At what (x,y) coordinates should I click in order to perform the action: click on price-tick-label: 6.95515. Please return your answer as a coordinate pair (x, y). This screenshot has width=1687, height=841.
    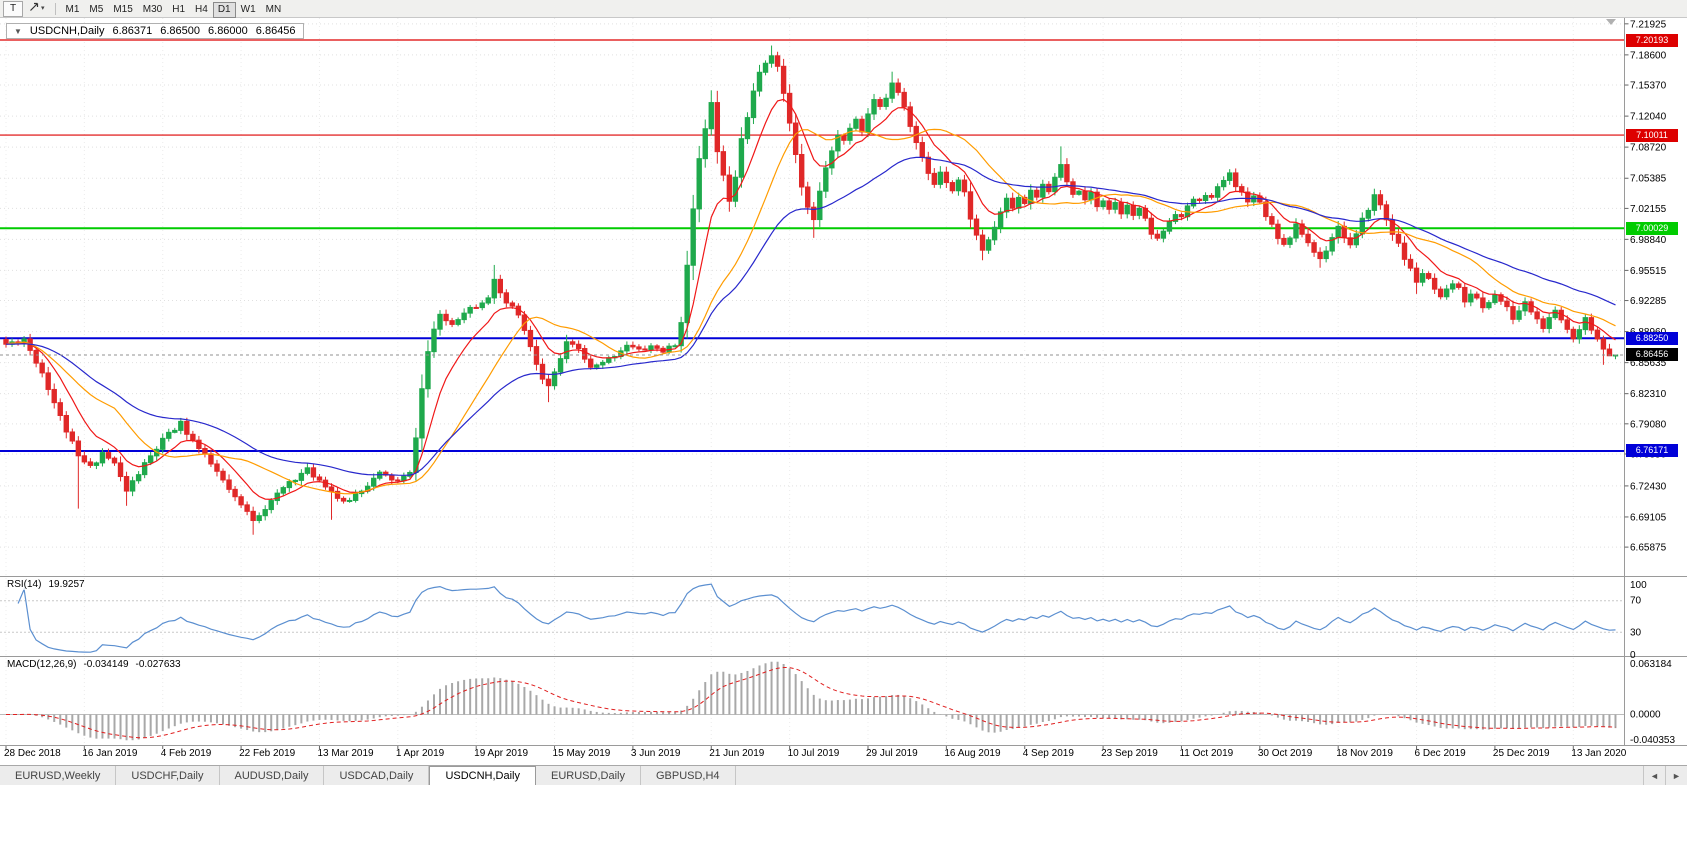
    Looking at the image, I should click on (1648, 271).